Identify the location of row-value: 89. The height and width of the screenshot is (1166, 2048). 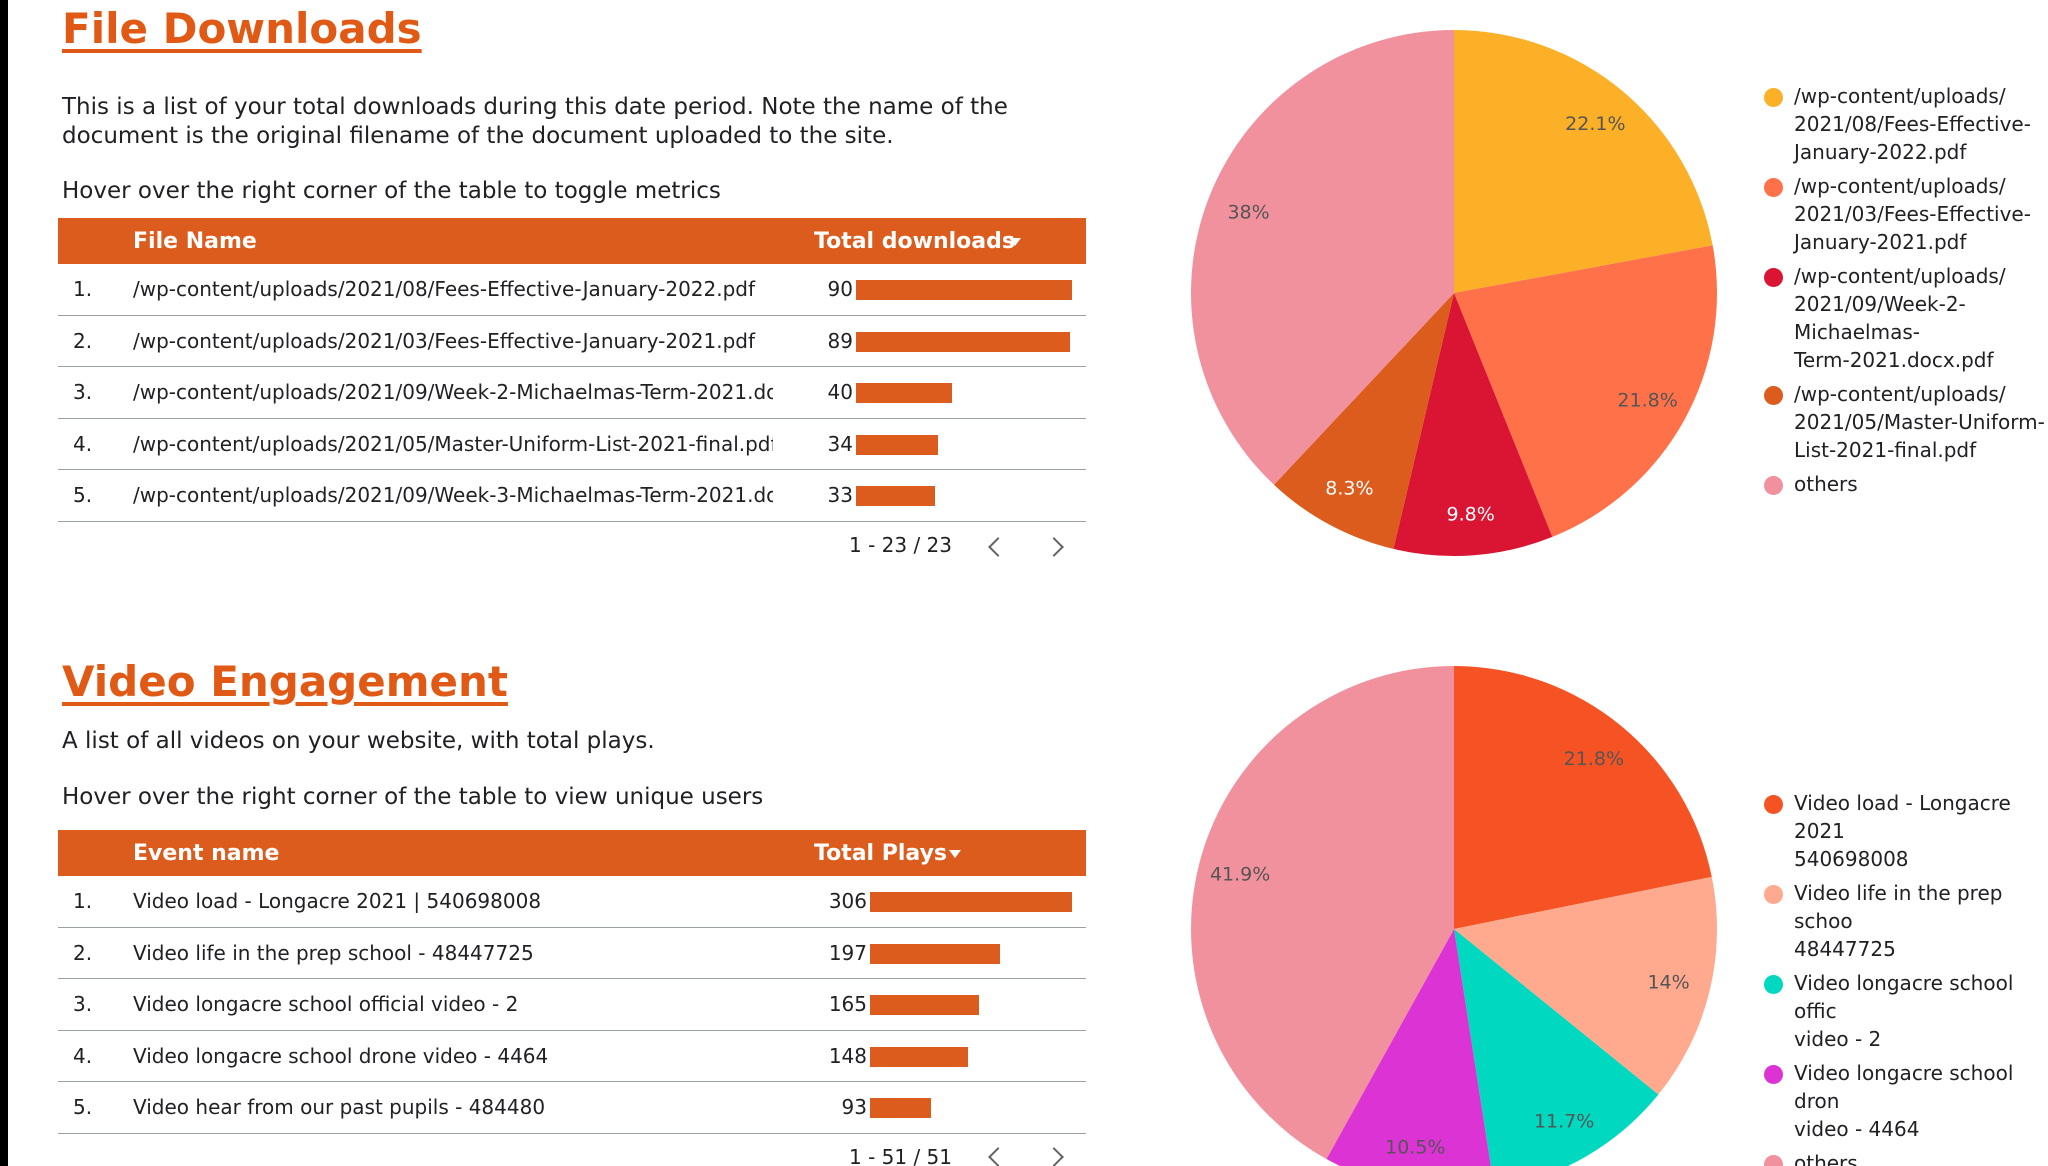
(840, 340).